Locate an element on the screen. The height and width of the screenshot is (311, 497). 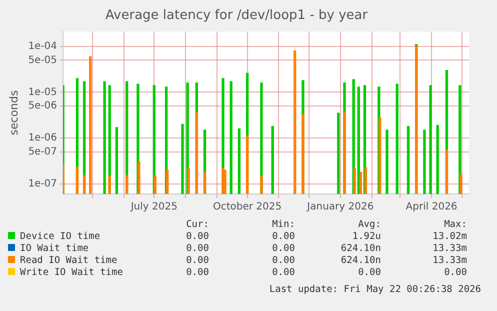
text: Min: is located at coordinates (283, 224).